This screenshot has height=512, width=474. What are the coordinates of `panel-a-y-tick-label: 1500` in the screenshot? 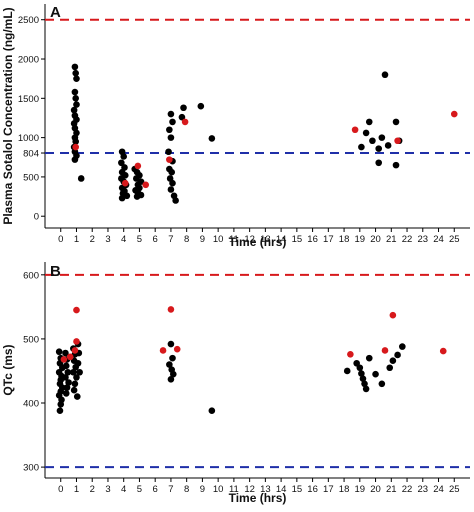 It's located at (28, 99).